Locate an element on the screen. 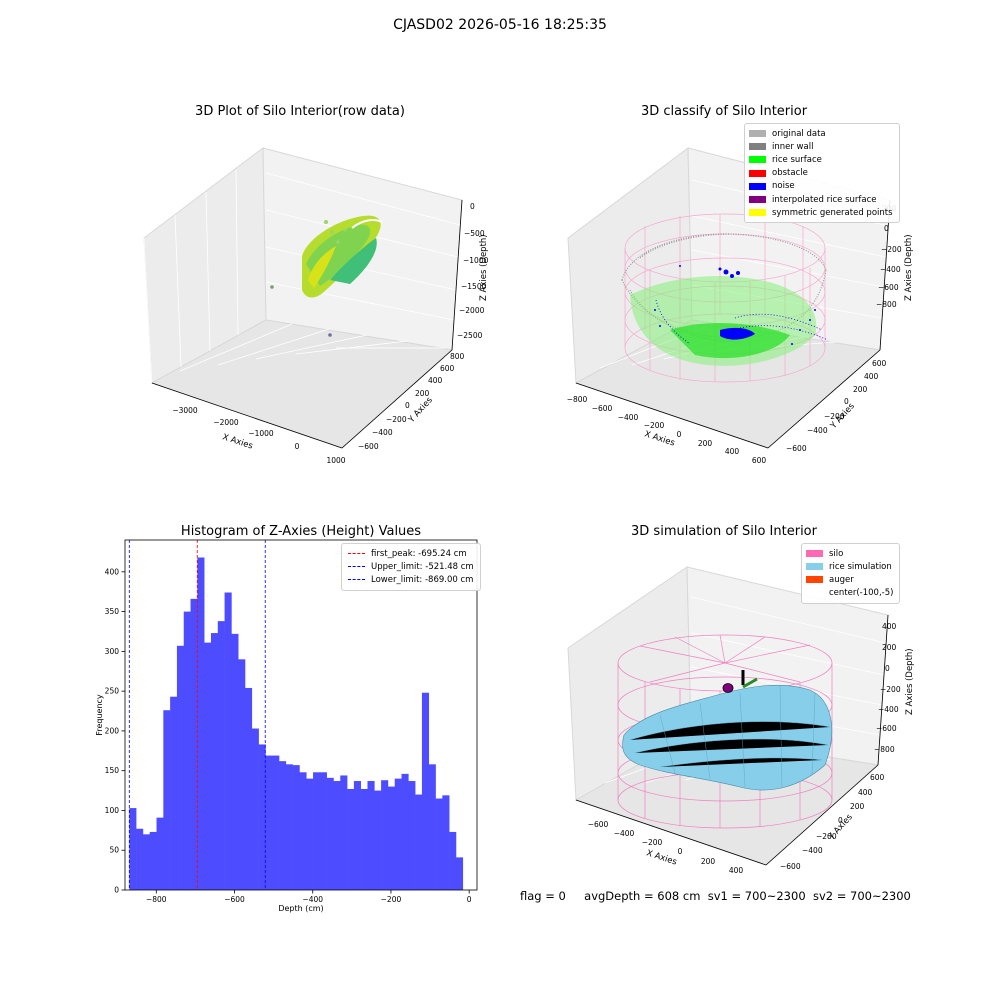 The image size is (1000, 1000). classify-xlabel: X Axies is located at coordinates (659, 438).